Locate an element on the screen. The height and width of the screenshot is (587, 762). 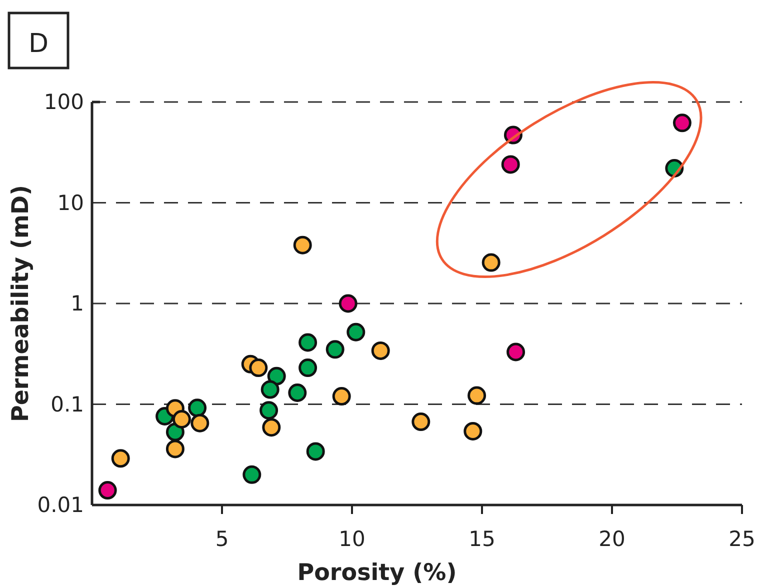
x-tick-label: 5 is located at coordinates (222, 539).